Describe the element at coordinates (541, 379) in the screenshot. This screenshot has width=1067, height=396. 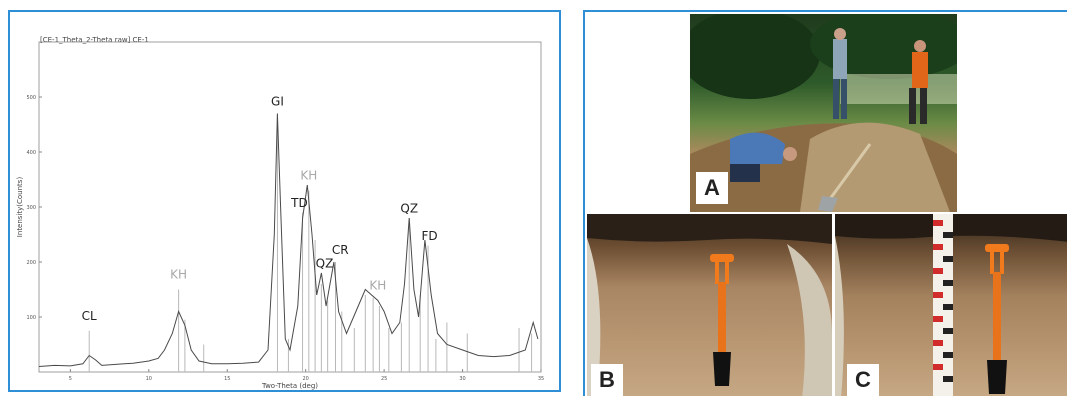
I see `x-tick-label: 35` at that location.